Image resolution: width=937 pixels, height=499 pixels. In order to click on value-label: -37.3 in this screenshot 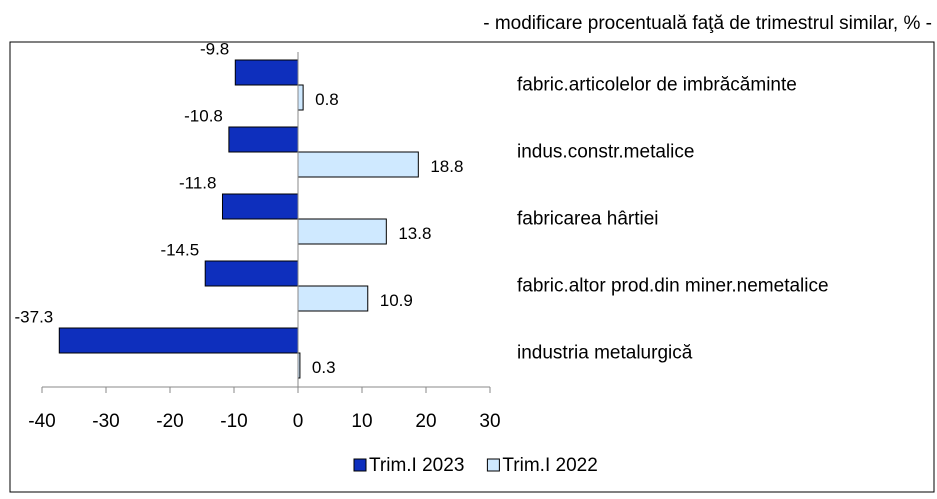, I will do `click(34, 316)`.